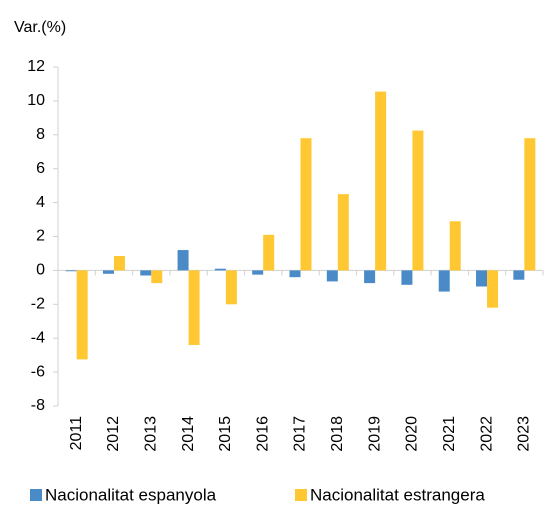 The width and height of the screenshot is (545, 507). I want to click on x-tick-label: 2020, so click(412, 434).